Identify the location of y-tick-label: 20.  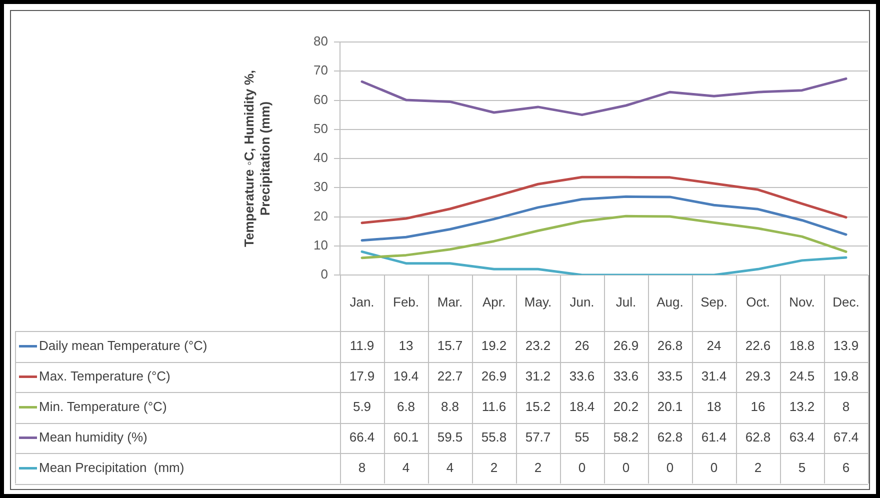
(321, 216).